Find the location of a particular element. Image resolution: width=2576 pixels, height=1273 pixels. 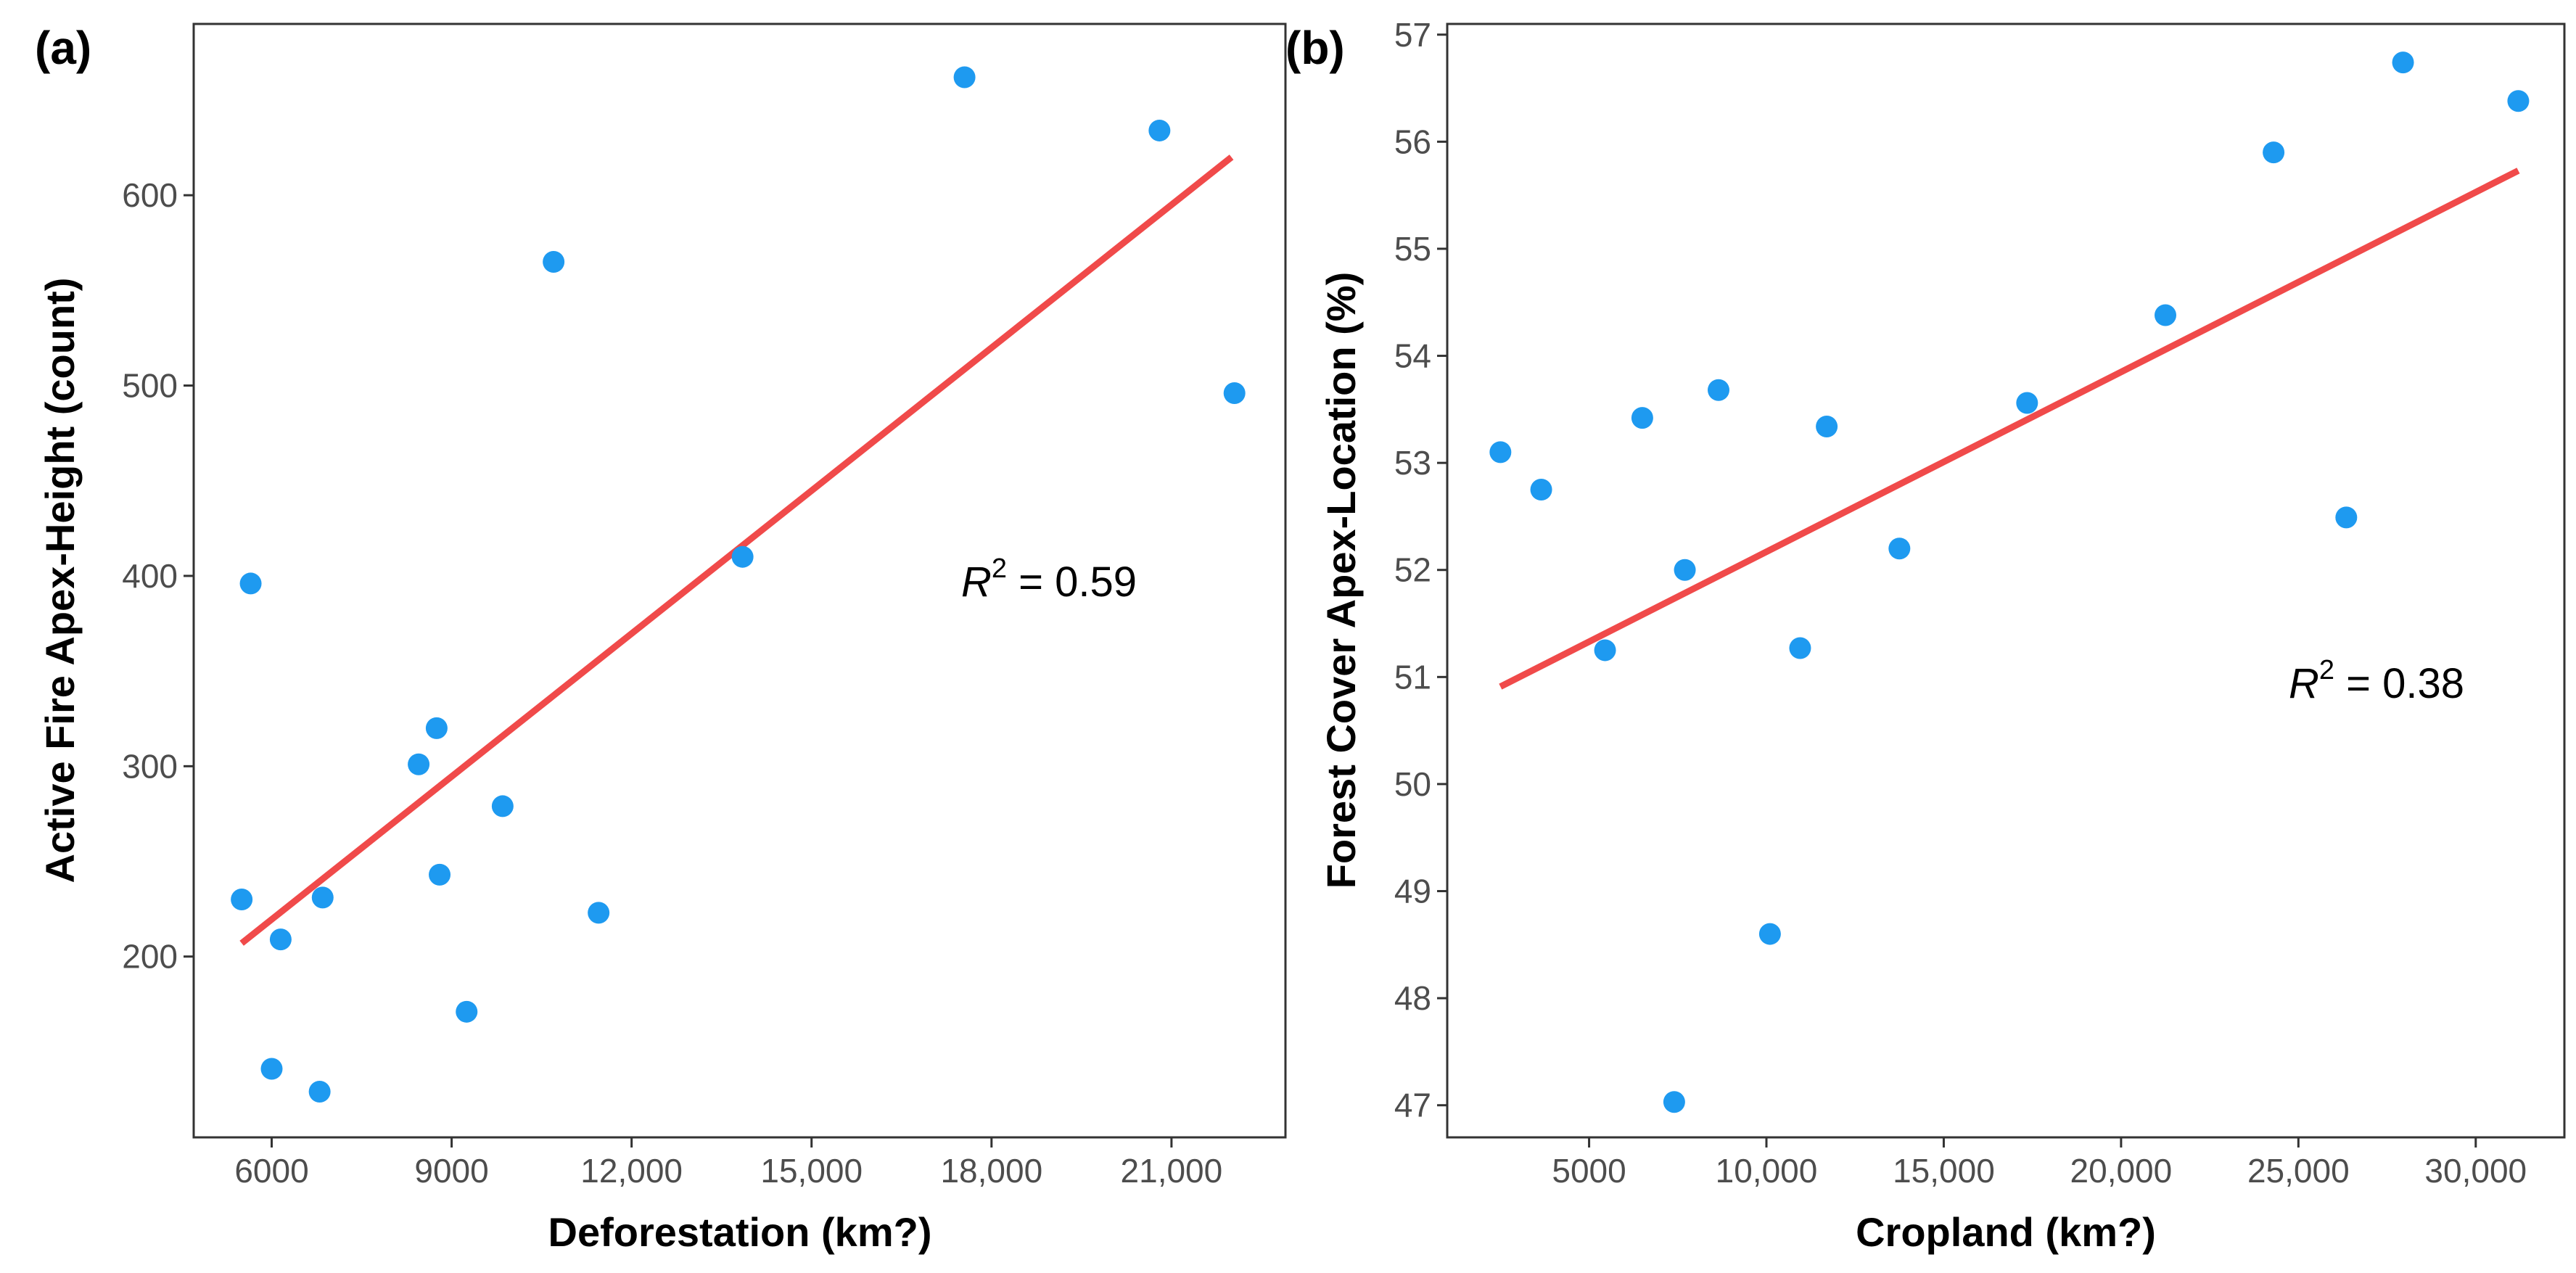

panel-a-x-tick-label: 12,000 is located at coordinates (631, 1171).